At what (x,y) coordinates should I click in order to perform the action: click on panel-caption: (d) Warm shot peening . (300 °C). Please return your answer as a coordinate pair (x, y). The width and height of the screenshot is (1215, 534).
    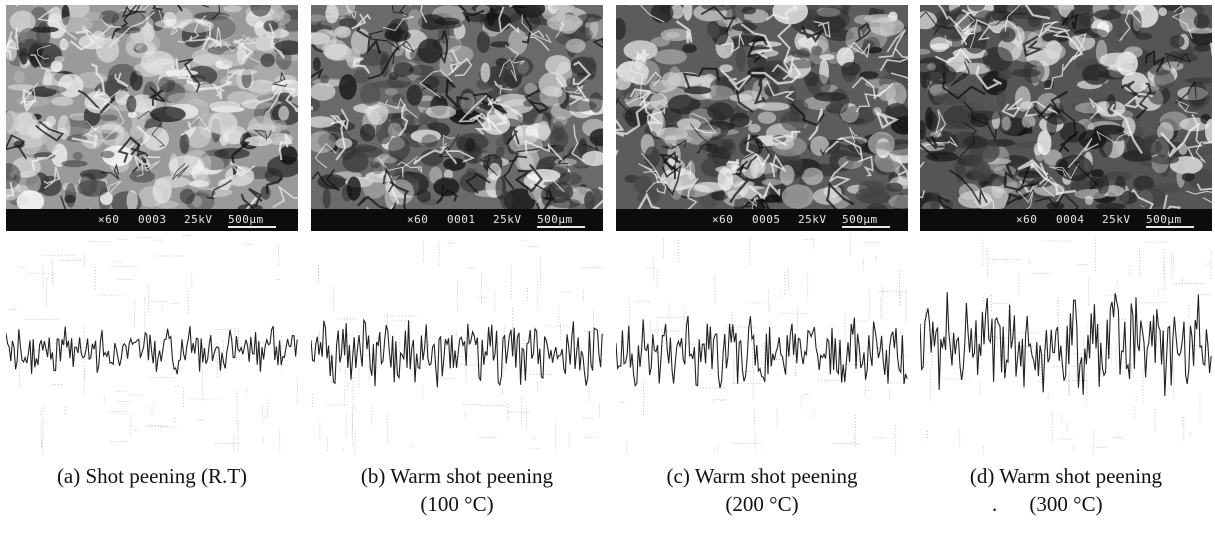
    Looking at the image, I should click on (1066, 490).